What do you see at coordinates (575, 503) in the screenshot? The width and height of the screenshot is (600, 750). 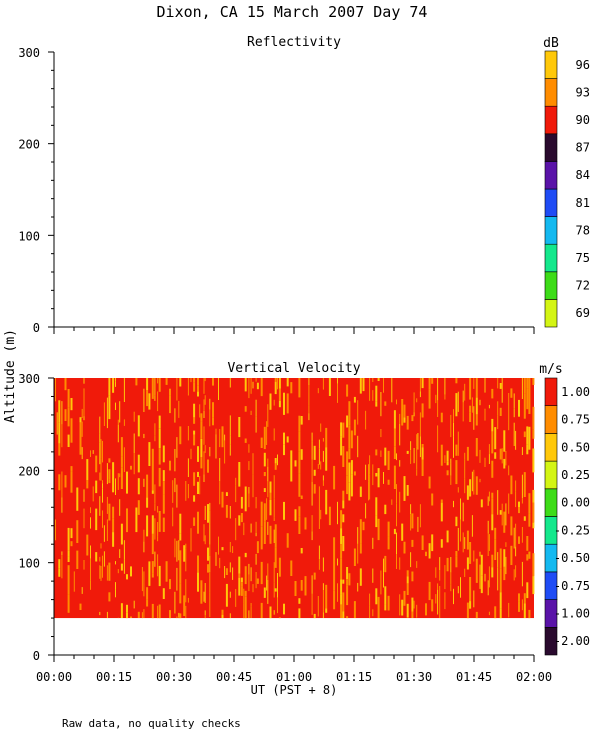 I see `colorbar-tick-label: 0.00` at bounding box center [575, 503].